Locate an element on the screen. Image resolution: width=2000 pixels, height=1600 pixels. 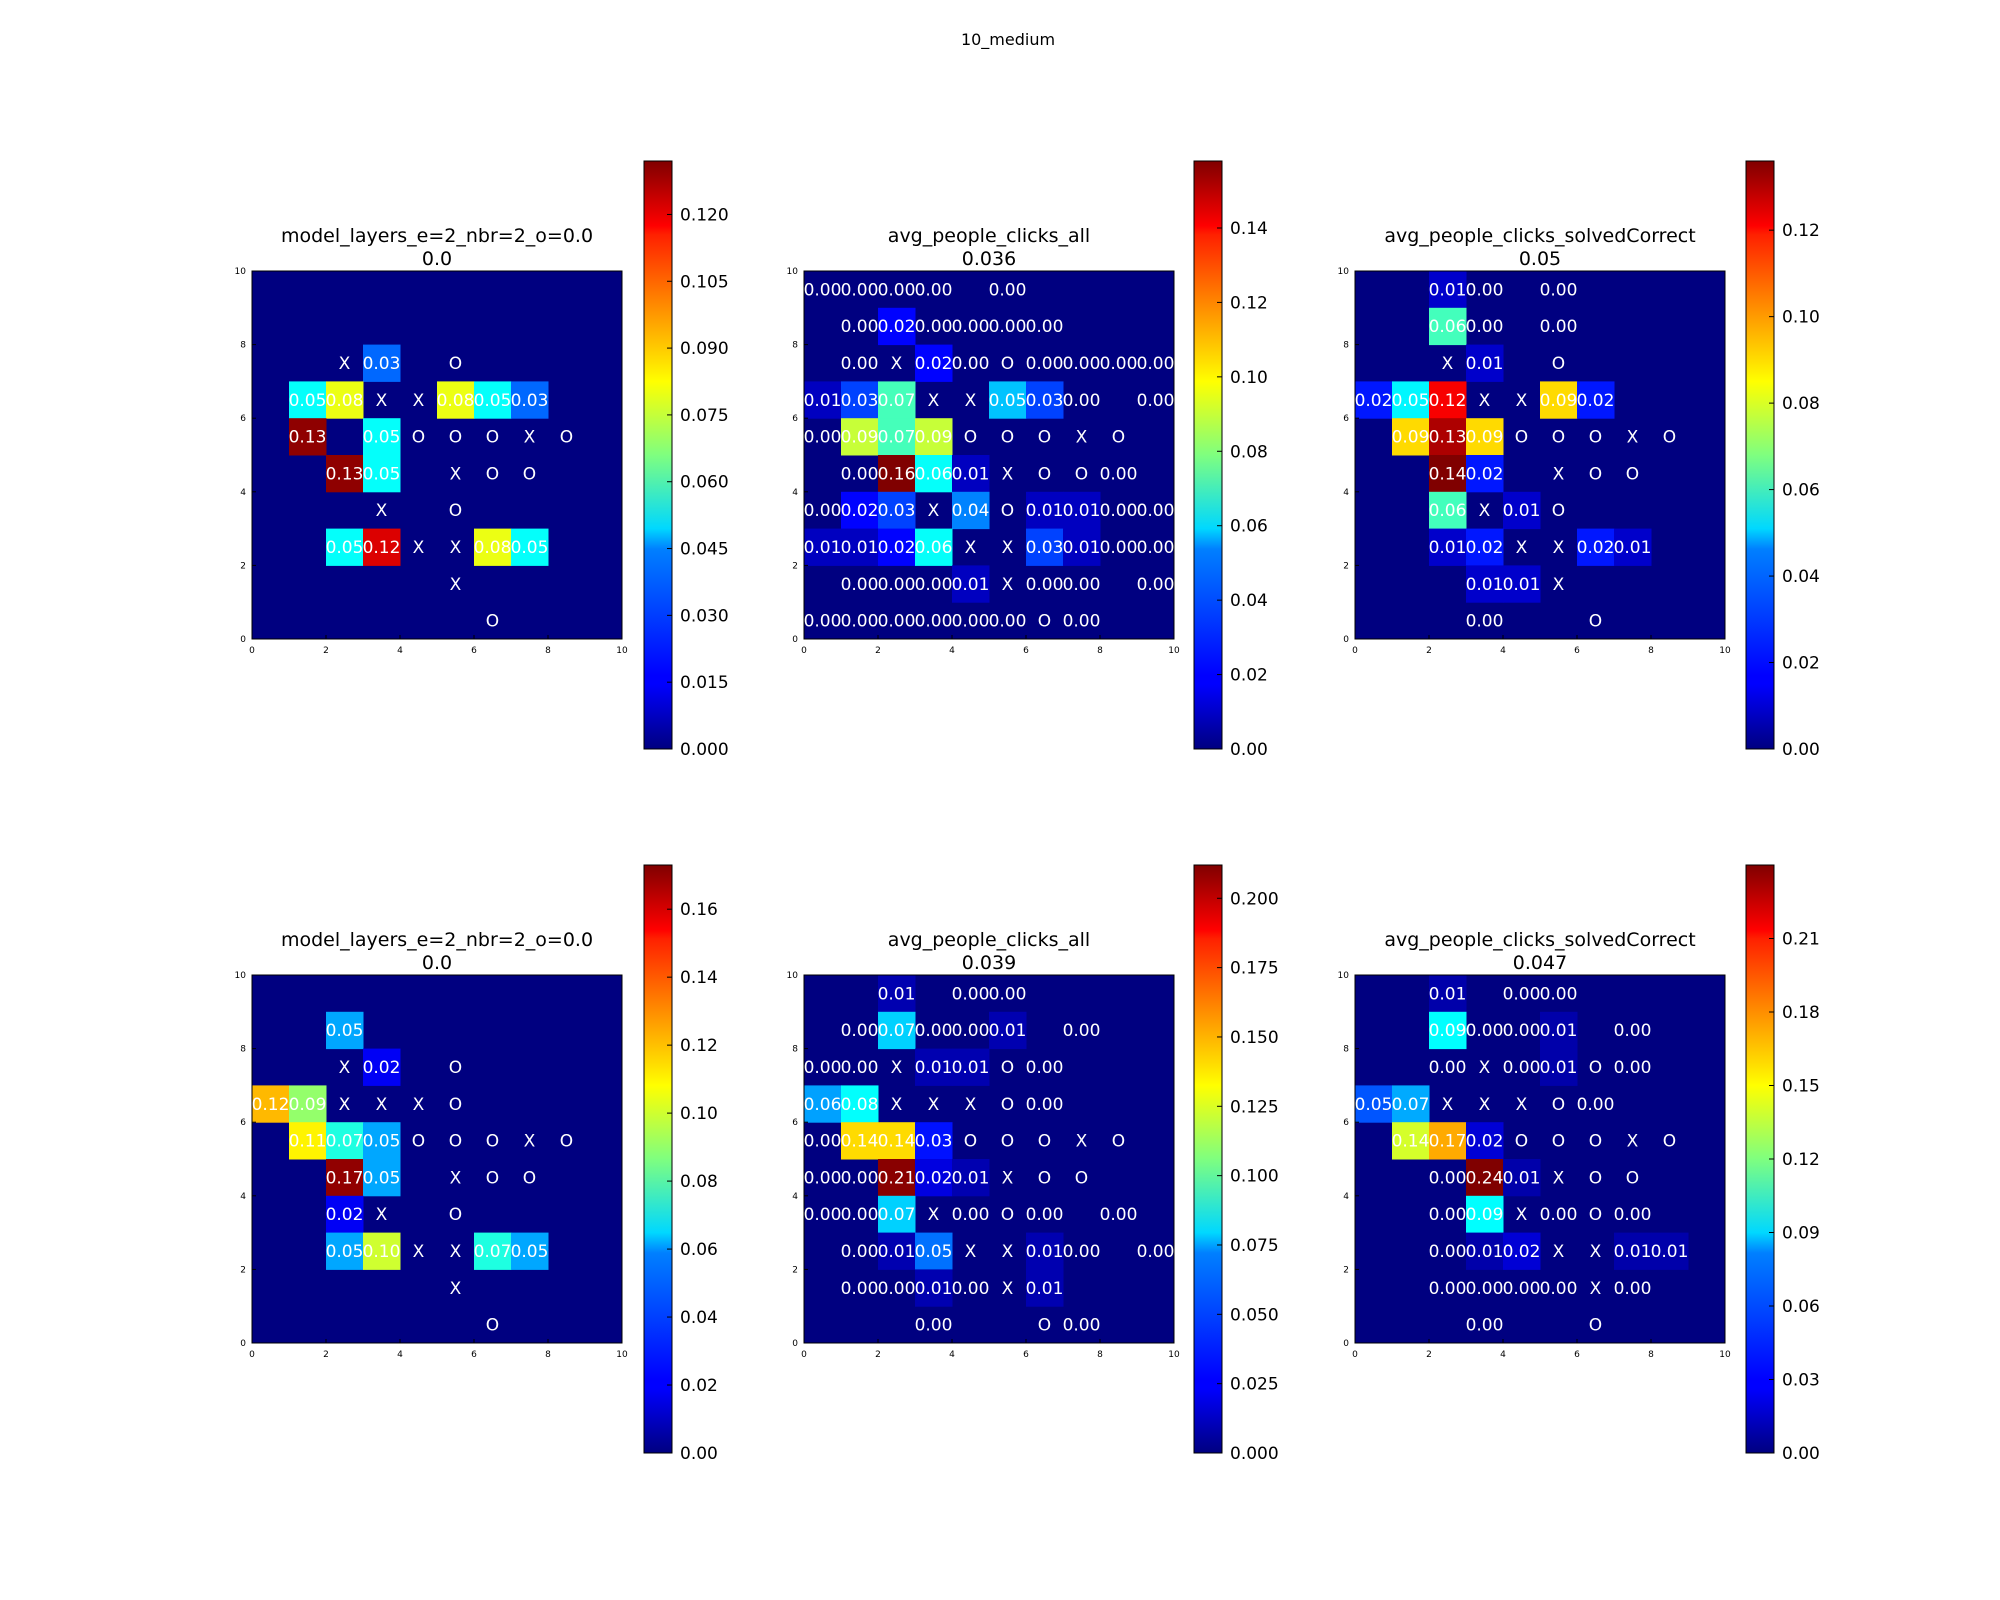
cell-label: 0.11 is located at coordinates (308, 1142).